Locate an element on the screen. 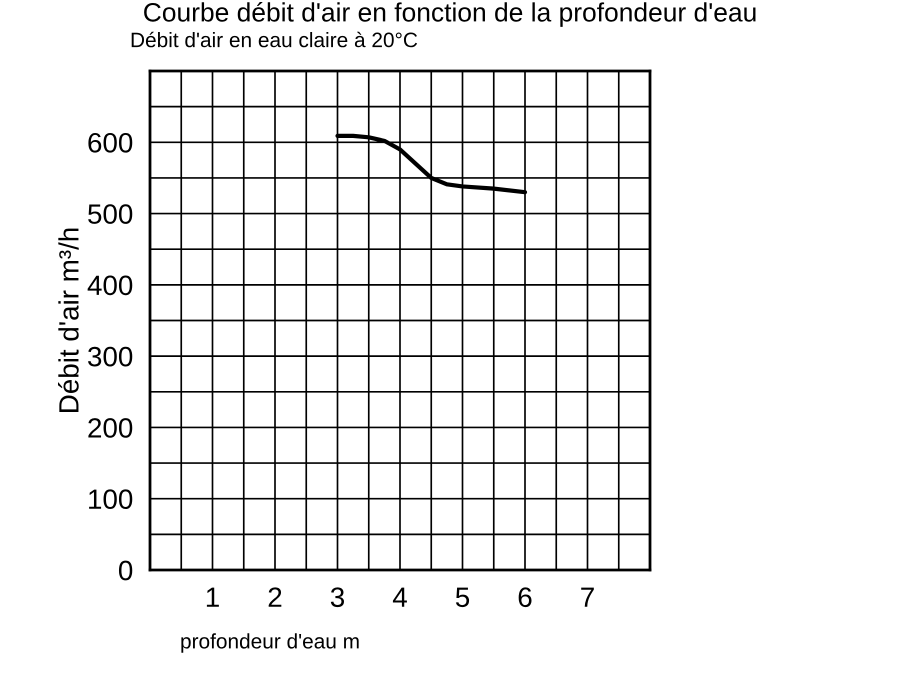 Image resolution: width=900 pixels, height=700 pixels. y-axis-title: Débit d'air m³/h is located at coordinates (68, 320).